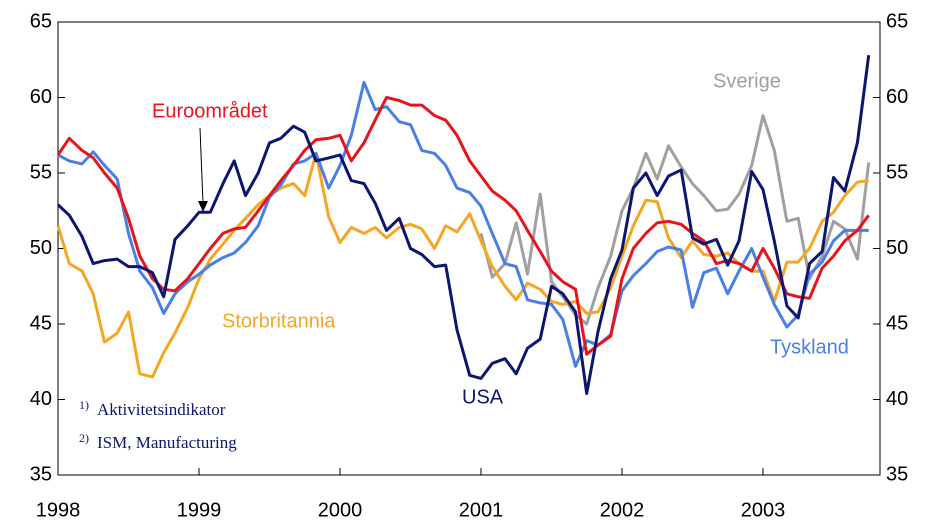  What do you see at coordinates (279, 321) in the screenshot?
I see `series-label: Storbritannia` at bounding box center [279, 321].